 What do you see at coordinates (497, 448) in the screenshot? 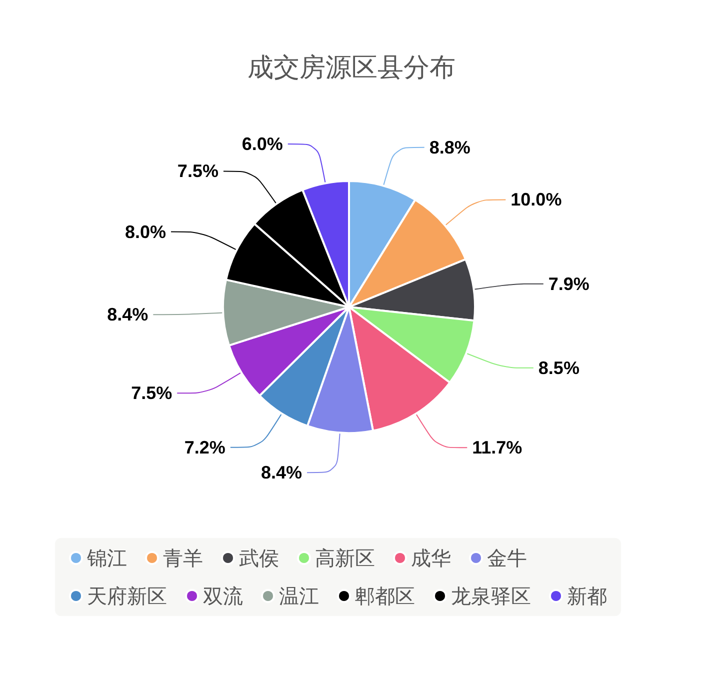
I see `data-label: 11.7%` at bounding box center [497, 448].